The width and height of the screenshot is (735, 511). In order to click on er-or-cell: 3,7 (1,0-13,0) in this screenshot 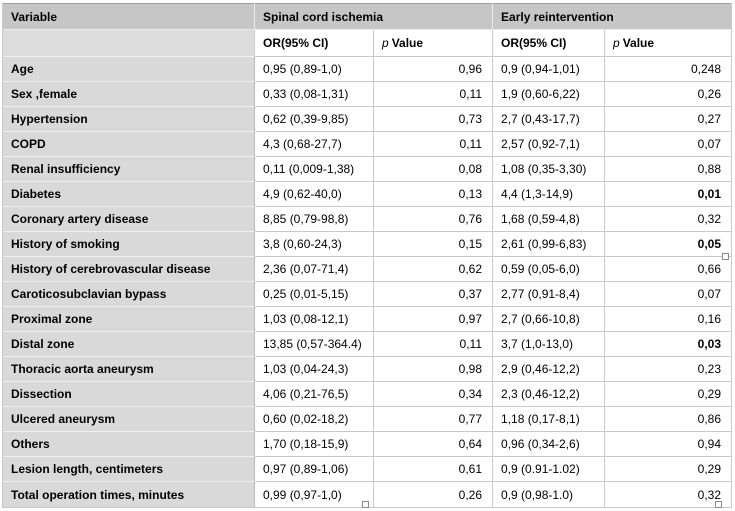, I will do `click(549, 344)`.